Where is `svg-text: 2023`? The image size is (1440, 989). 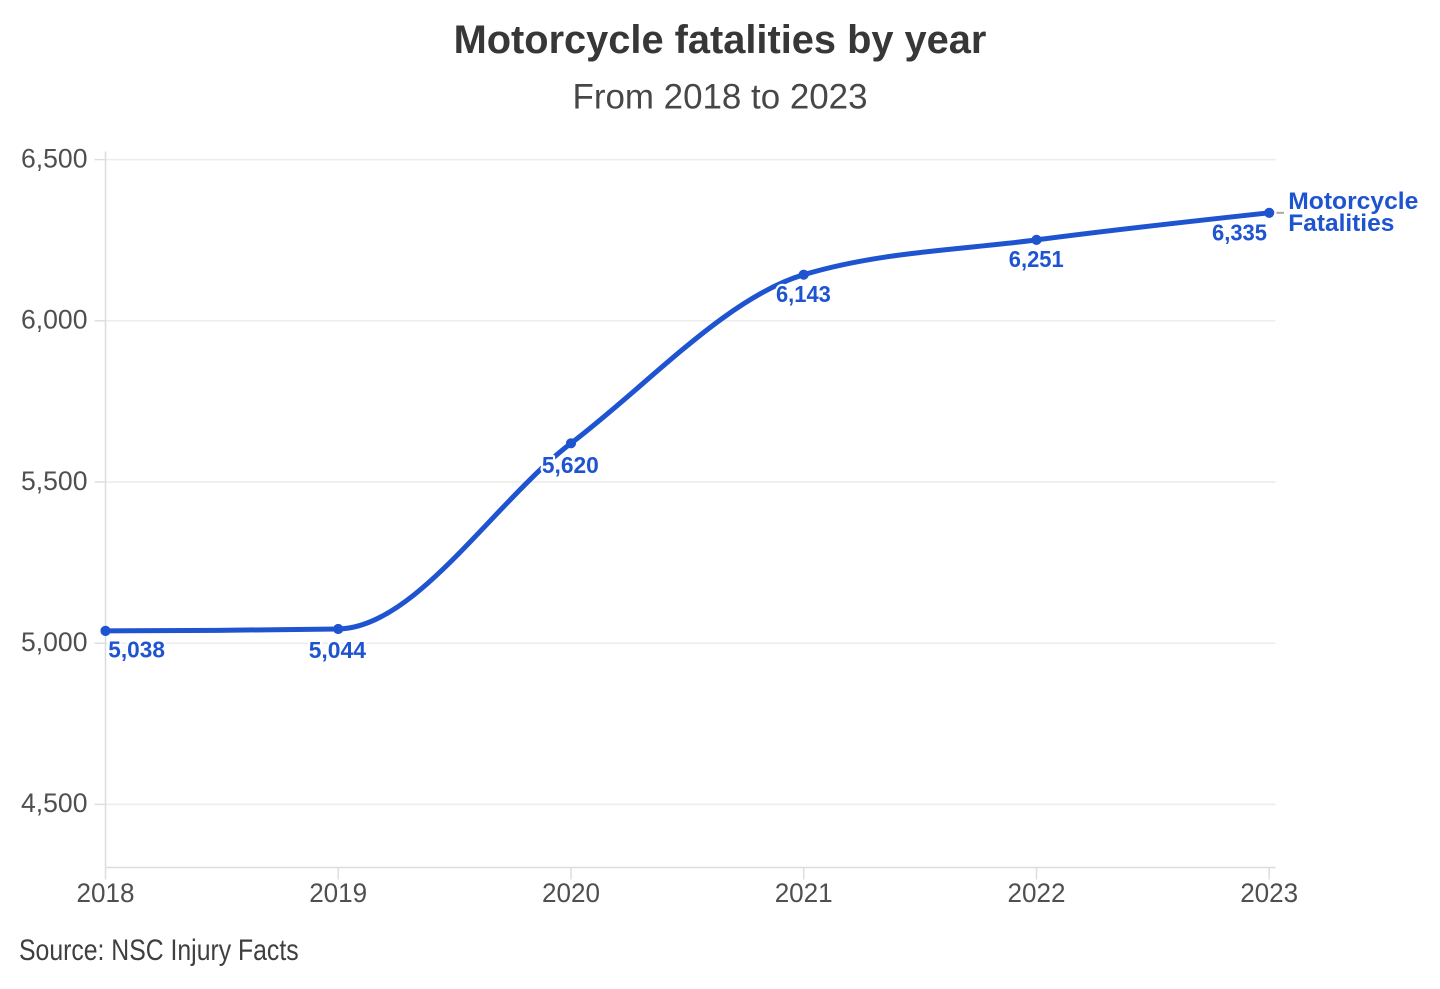 svg-text: 2023 is located at coordinates (1269, 893).